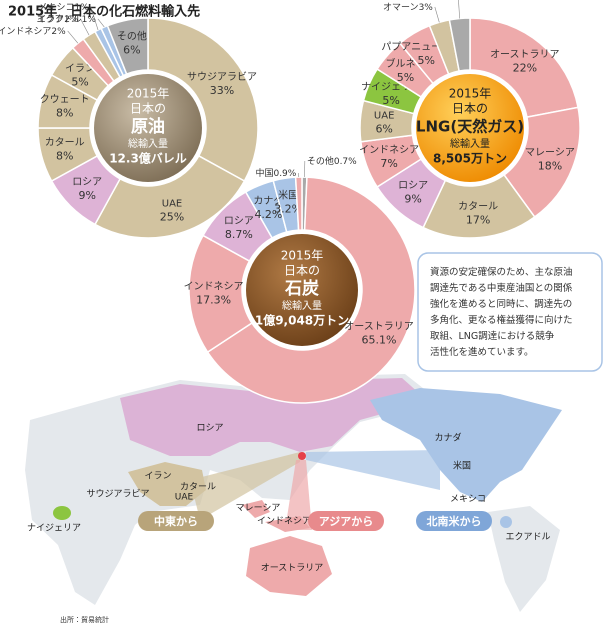 The width and height of the screenshot is (608, 632). What do you see at coordinates (239, 234) in the screenshot?
I see `slice-value: 8.7%` at bounding box center [239, 234].